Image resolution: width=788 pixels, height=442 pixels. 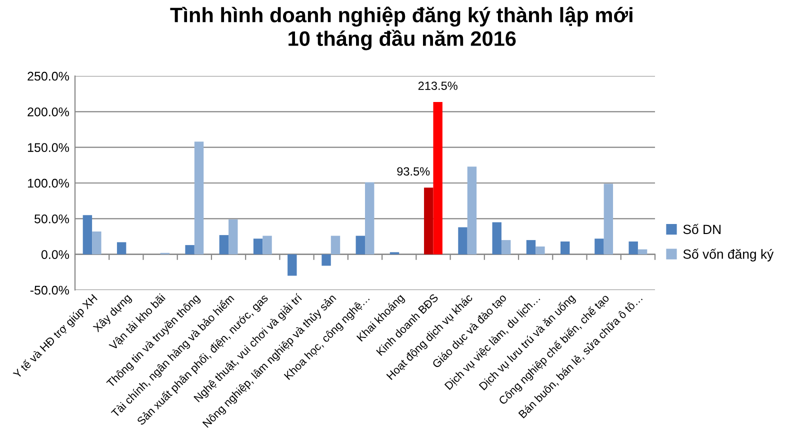 I want to click on y-tick-label: 0.0%, so click(x=55, y=254).